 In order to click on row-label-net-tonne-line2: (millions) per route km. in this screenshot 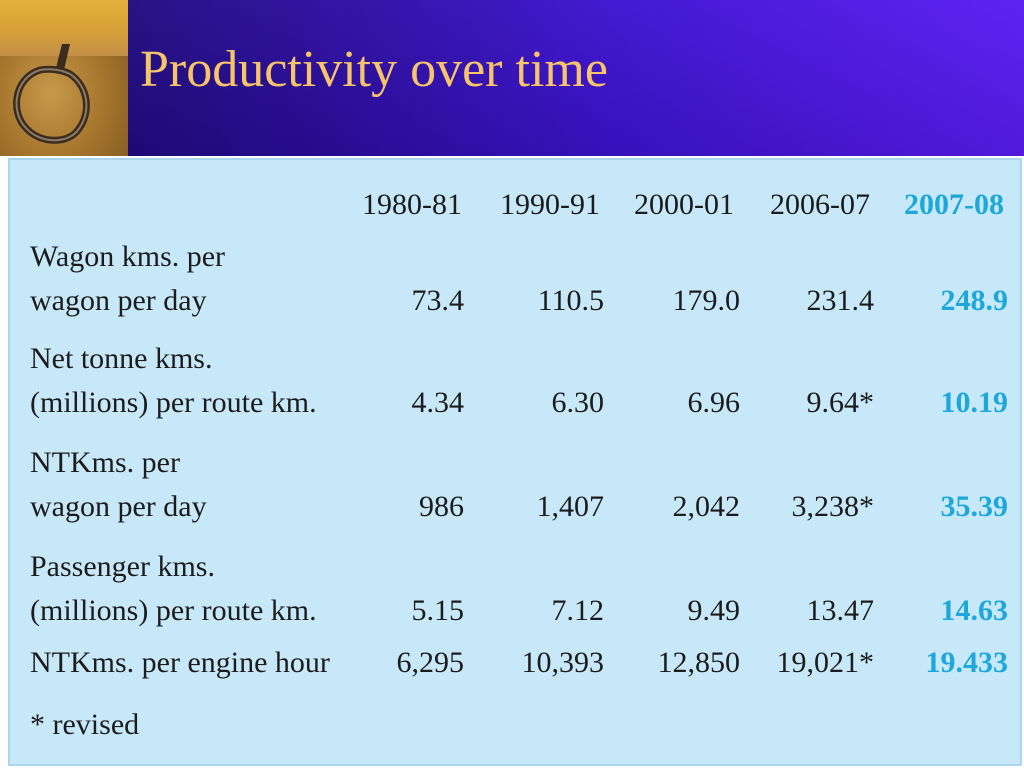, I will do `click(173, 402)`.